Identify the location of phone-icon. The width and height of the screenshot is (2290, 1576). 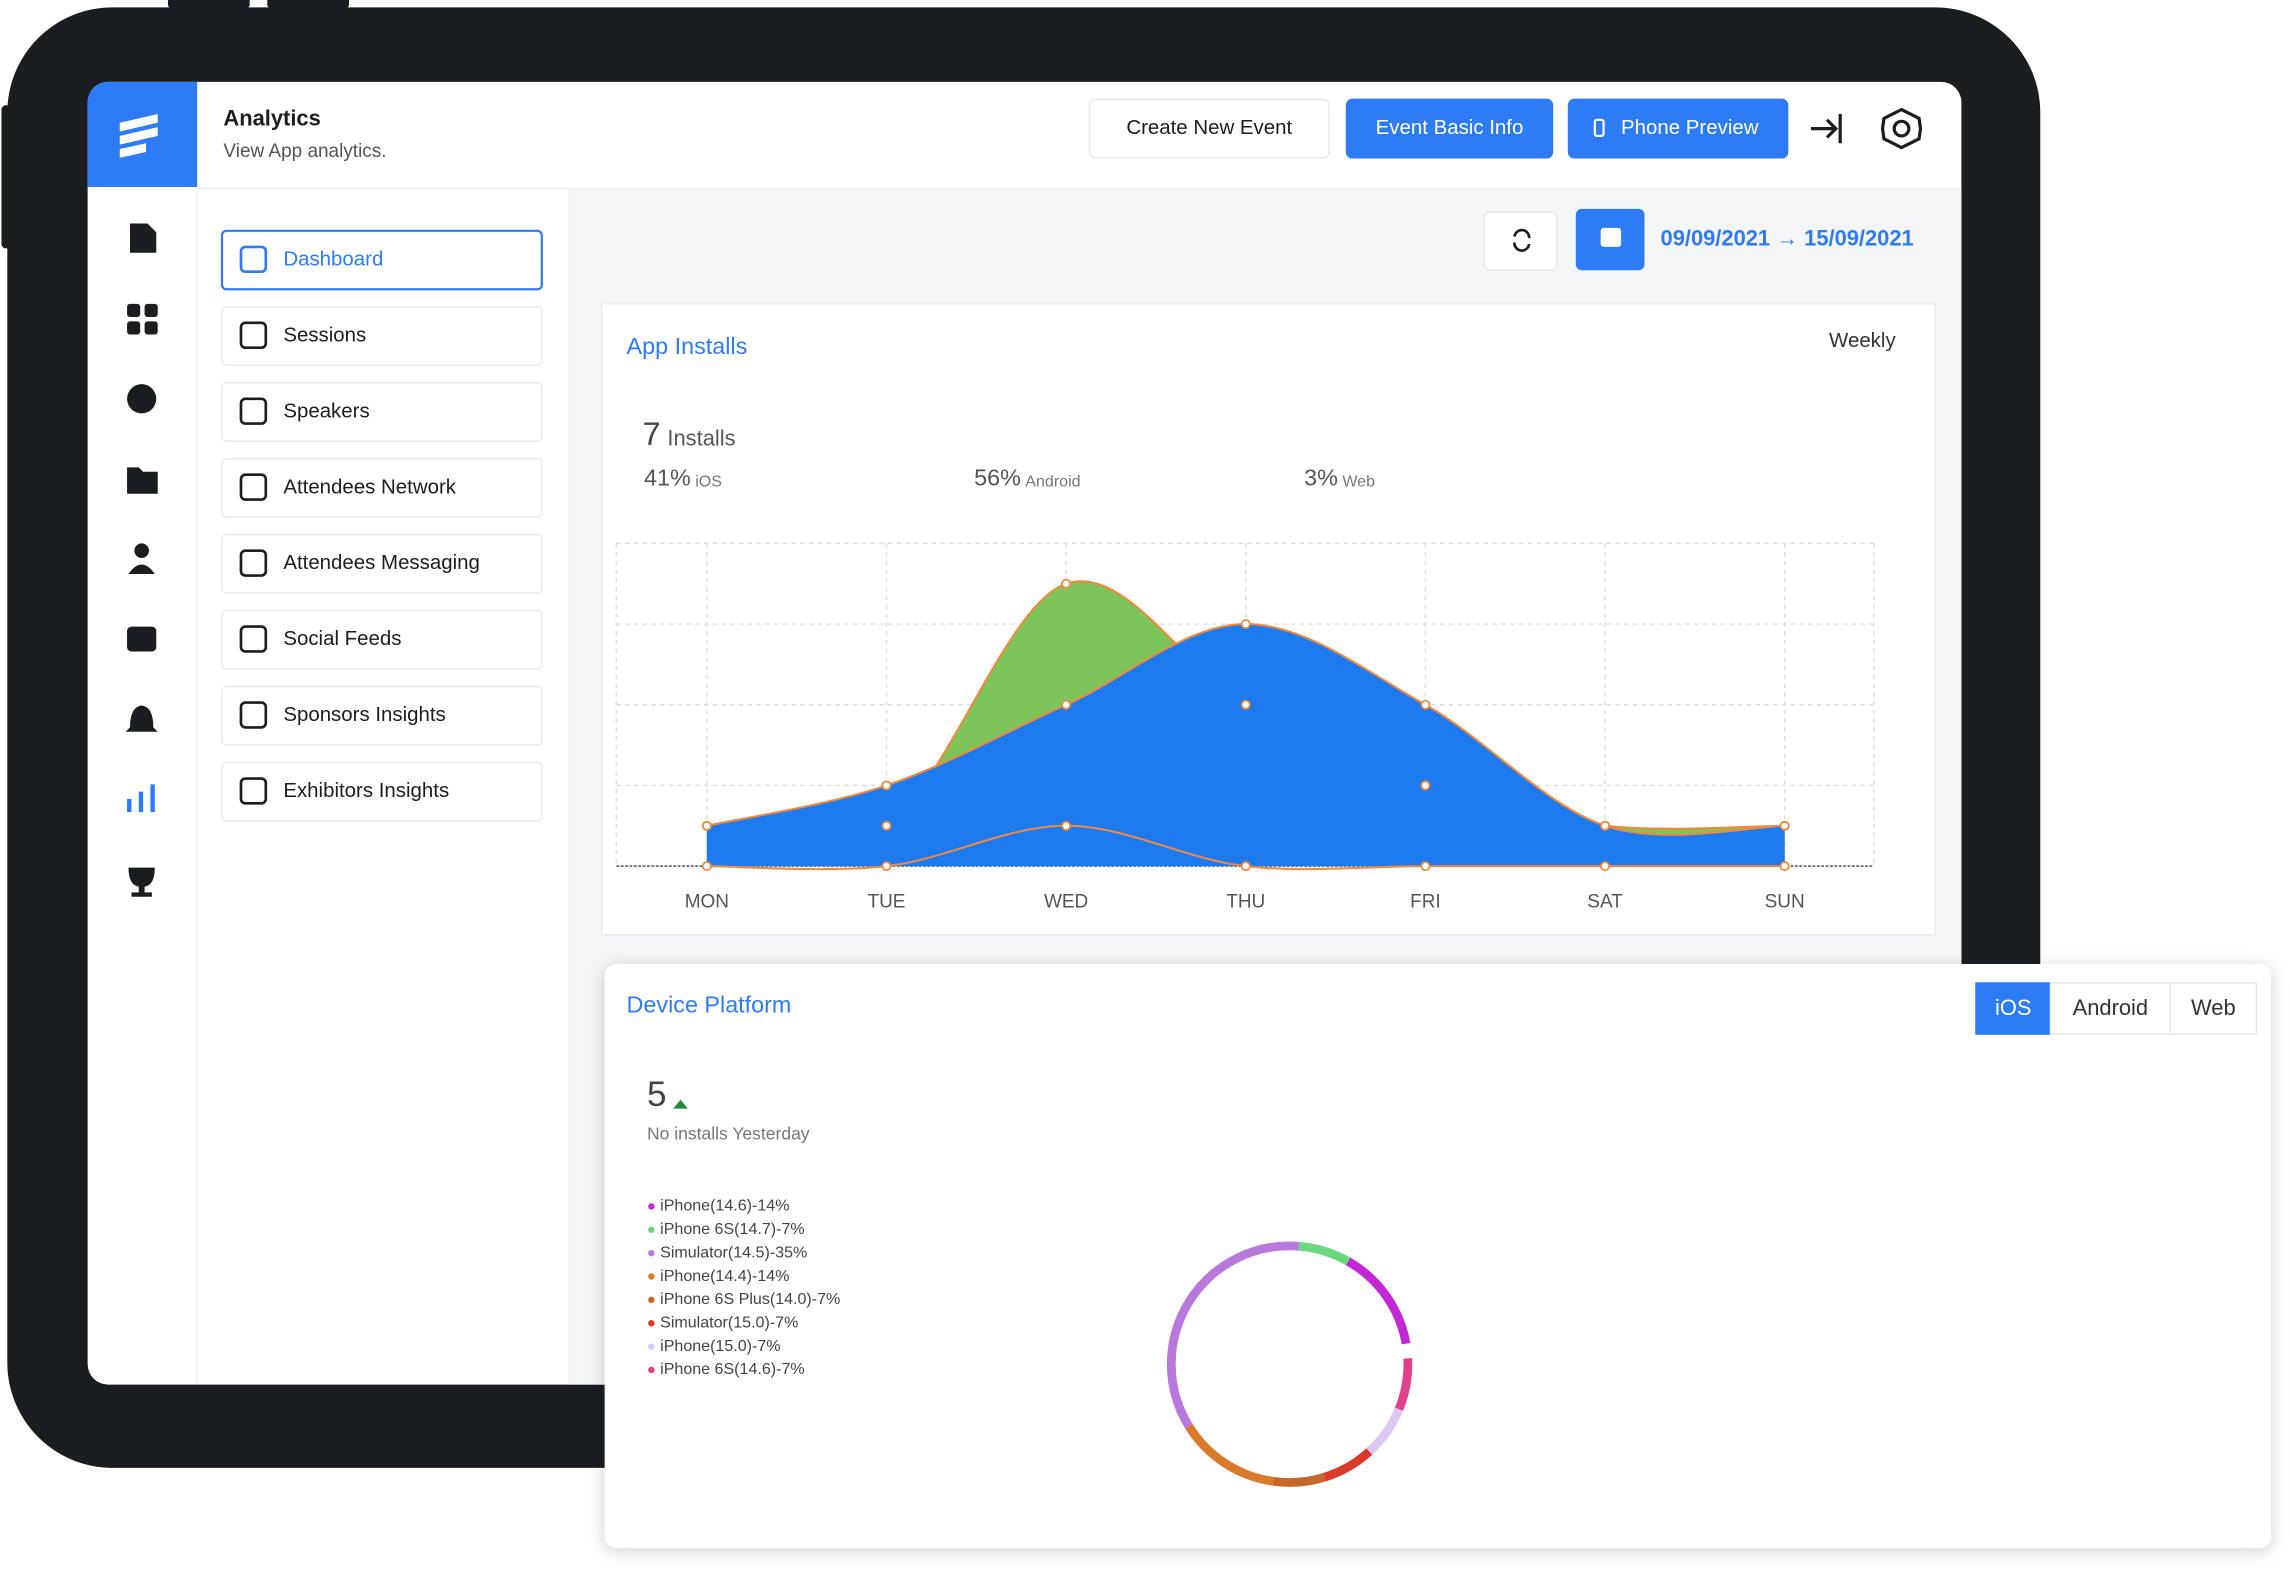
(1599, 128).